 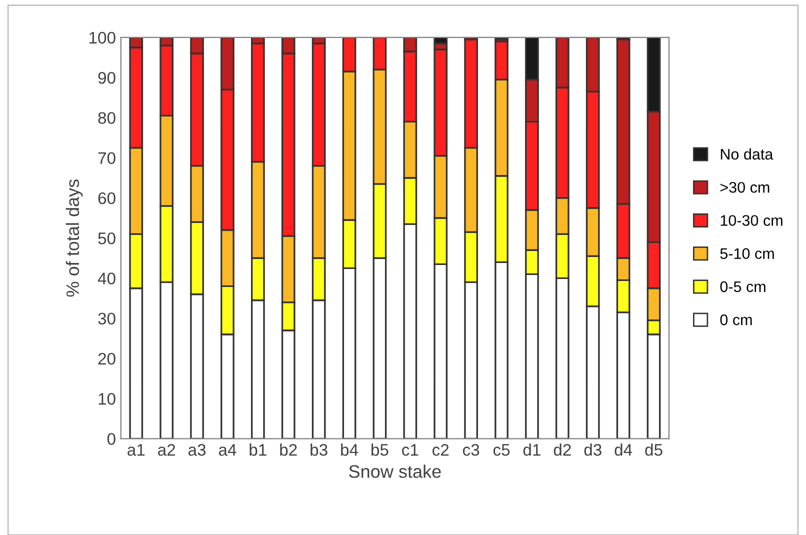 What do you see at coordinates (107, 118) in the screenshot?
I see `y-tick-label: 80` at bounding box center [107, 118].